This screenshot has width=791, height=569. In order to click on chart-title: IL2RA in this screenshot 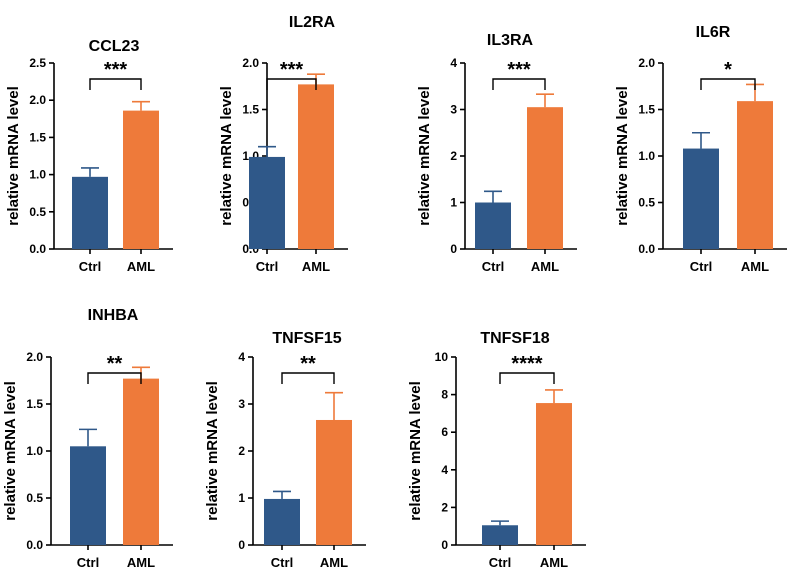, I will do `click(312, 22)`.